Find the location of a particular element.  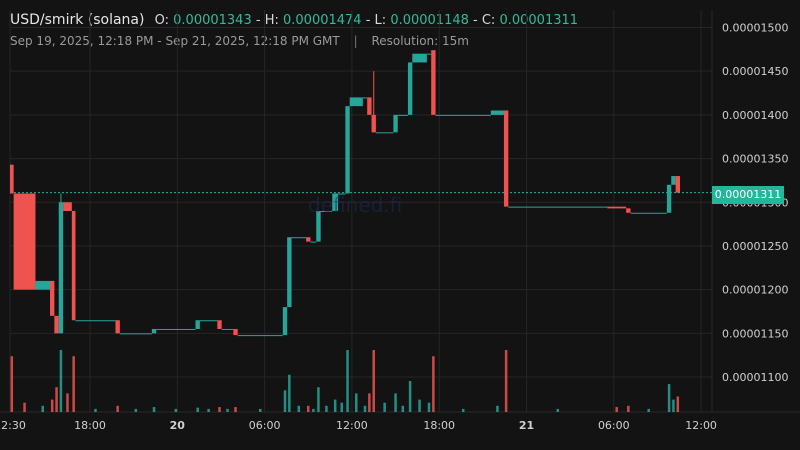

y-tick-label: 0.00001250 is located at coordinates (755, 246).